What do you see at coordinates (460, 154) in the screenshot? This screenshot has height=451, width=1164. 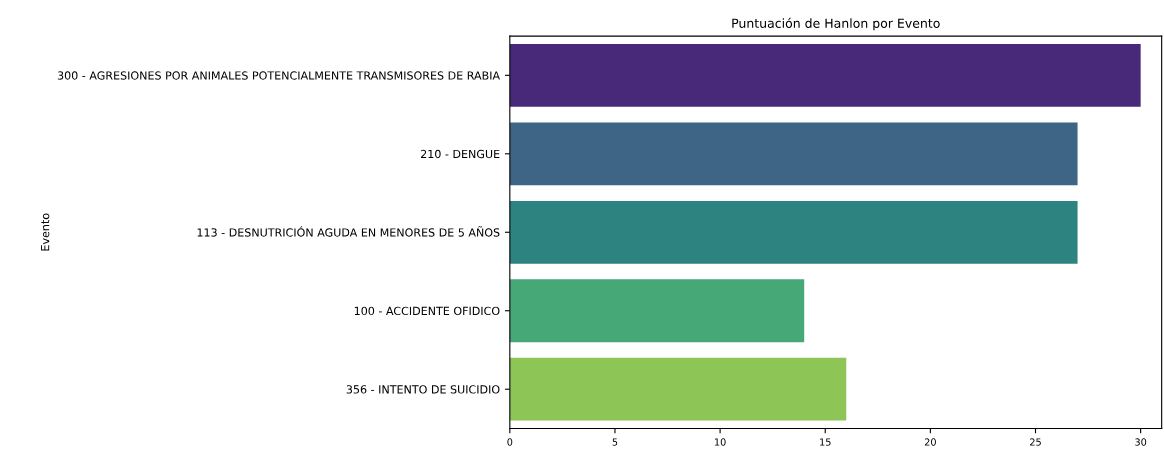 I see `y-tick-label: 210 - DENGUE` at bounding box center [460, 154].